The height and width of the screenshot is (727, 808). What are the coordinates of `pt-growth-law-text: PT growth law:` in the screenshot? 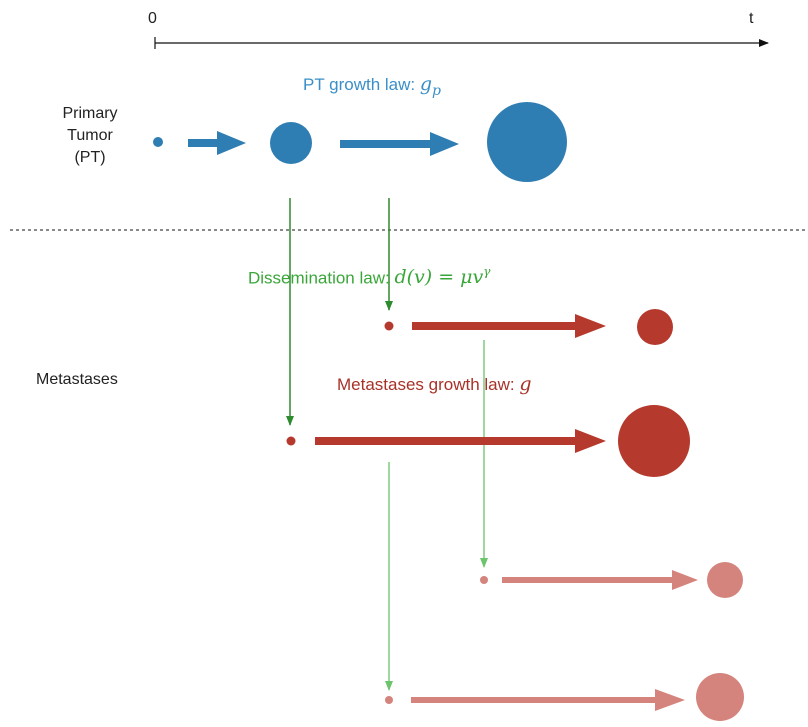 It's located at (361, 84).